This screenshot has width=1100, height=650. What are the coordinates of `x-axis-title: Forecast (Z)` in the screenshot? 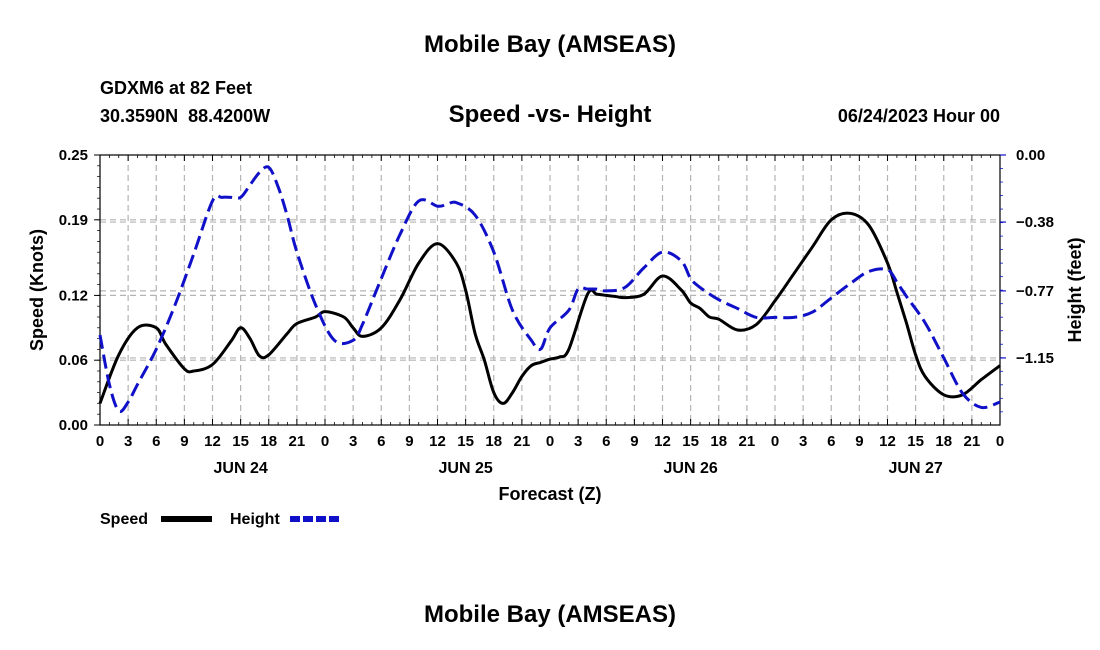 It's located at (549, 494).